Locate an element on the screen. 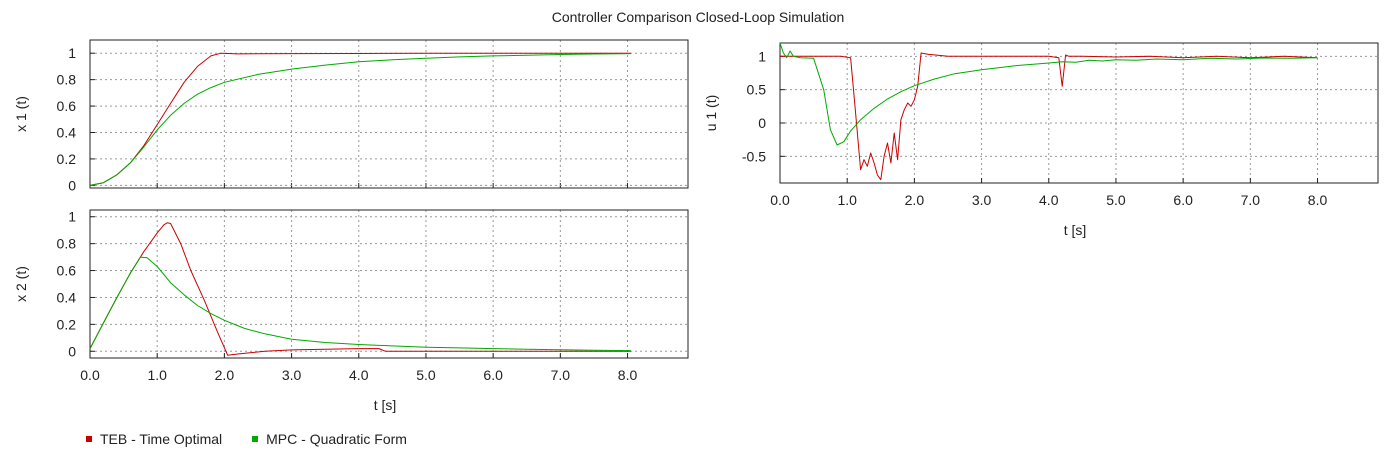  legend-label-teb: TEB - Time Optimal is located at coordinates (161, 439).